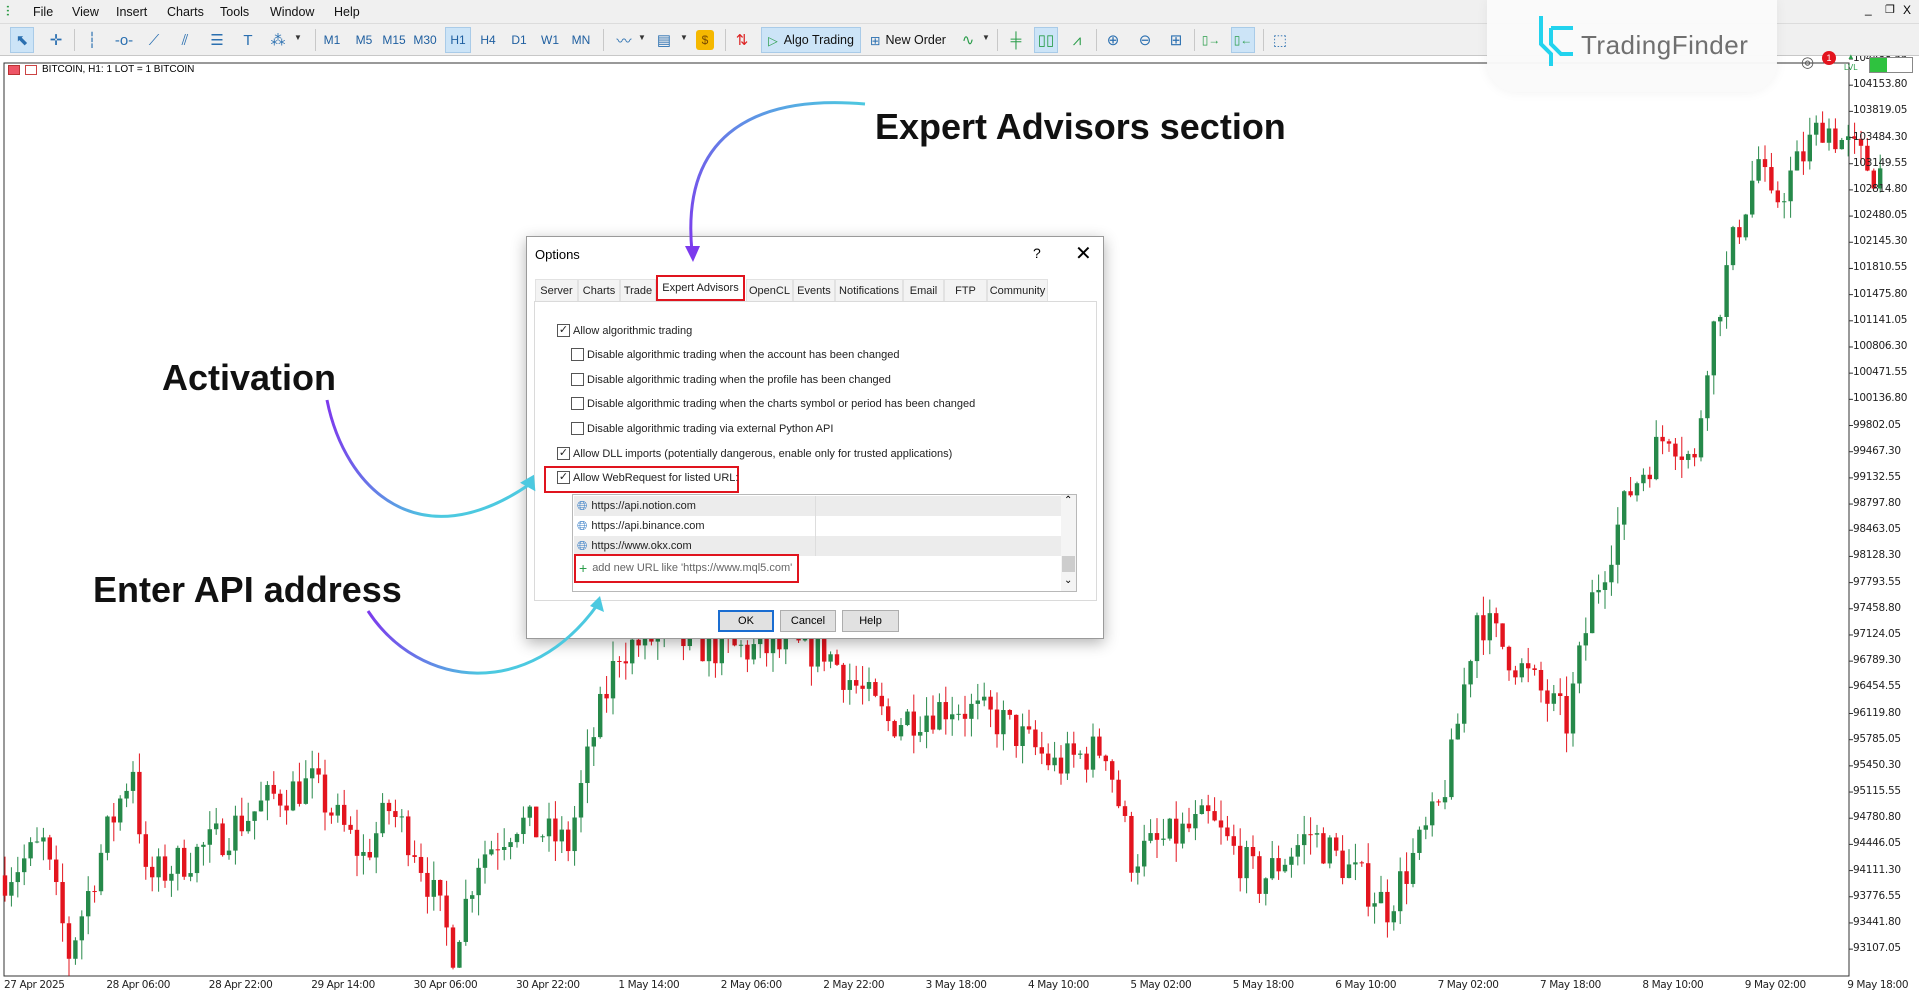 This screenshot has width=1919, height=996. I want to click on menu-view: View, so click(85, 12).